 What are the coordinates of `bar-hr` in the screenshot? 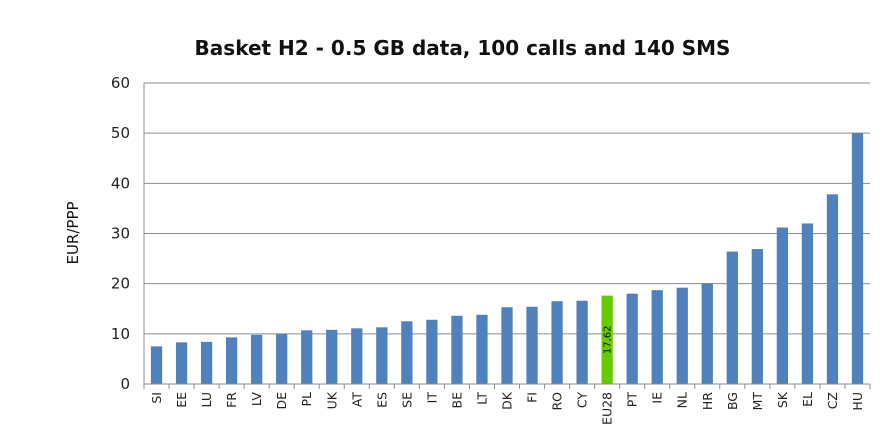 It's located at (707, 333).